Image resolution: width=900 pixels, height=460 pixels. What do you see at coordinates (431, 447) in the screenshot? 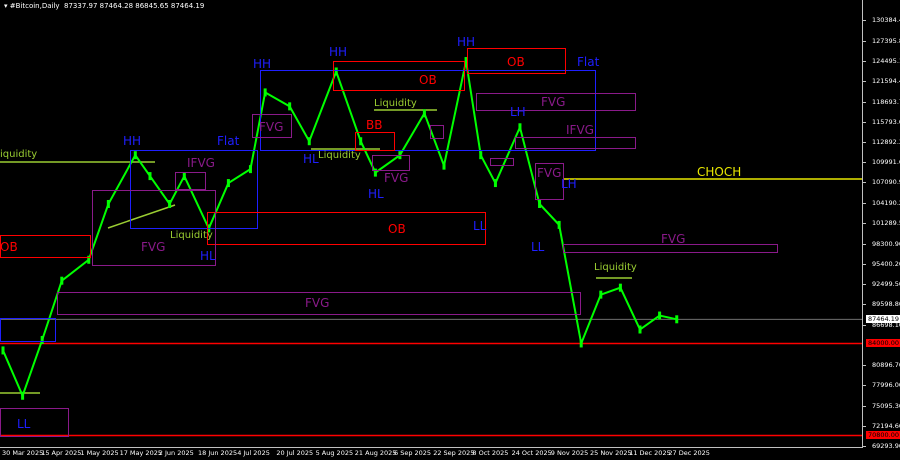
I see `time-axis` at bounding box center [431, 447].